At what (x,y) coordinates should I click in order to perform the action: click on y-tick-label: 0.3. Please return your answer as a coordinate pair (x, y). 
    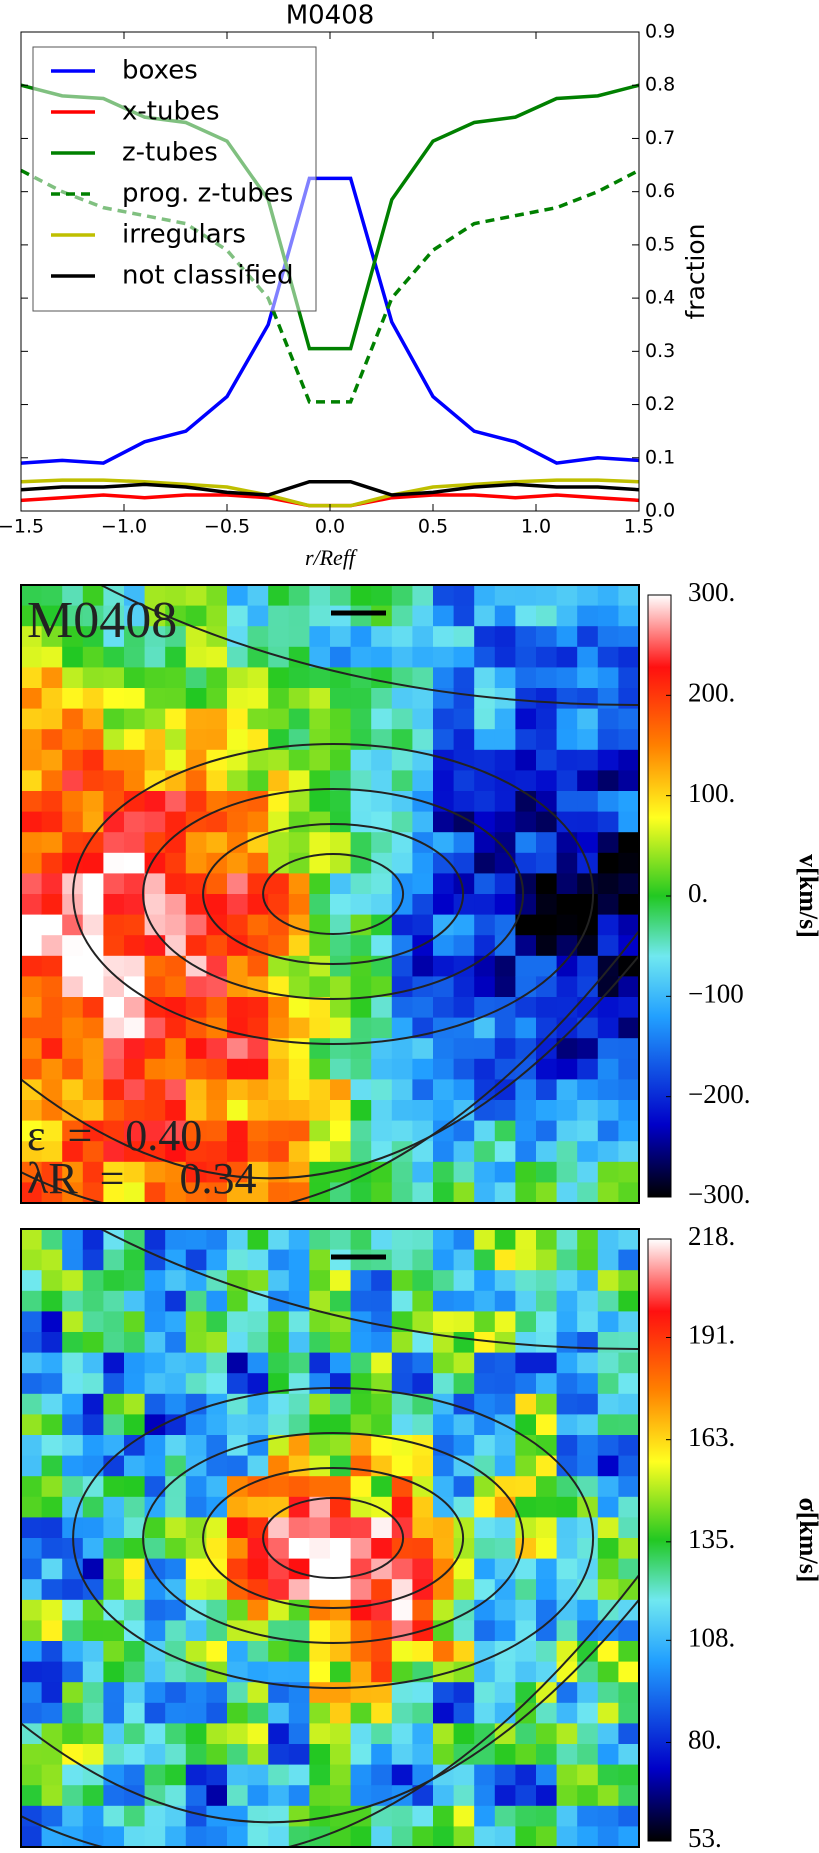
    Looking at the image, I should click on (660, 351).